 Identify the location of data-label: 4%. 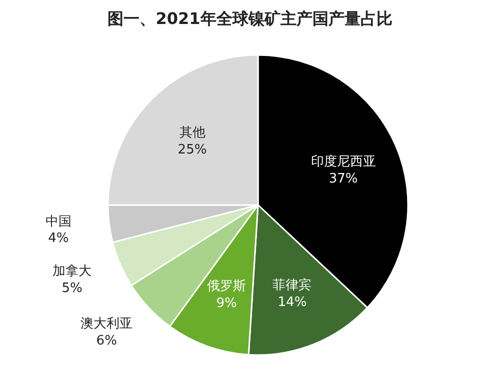
(58, 238).